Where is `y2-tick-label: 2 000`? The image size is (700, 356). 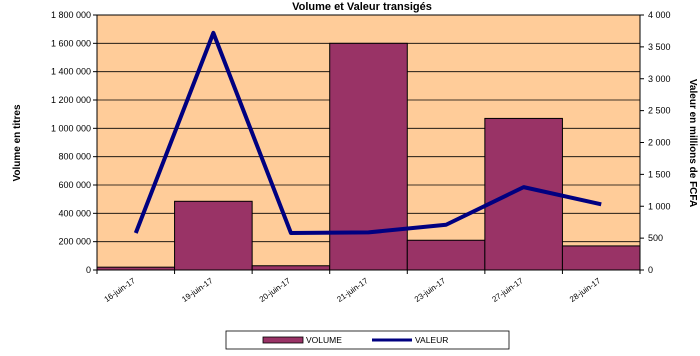
y2-tick-label: 2 000 is located at coordinates (659, 143).